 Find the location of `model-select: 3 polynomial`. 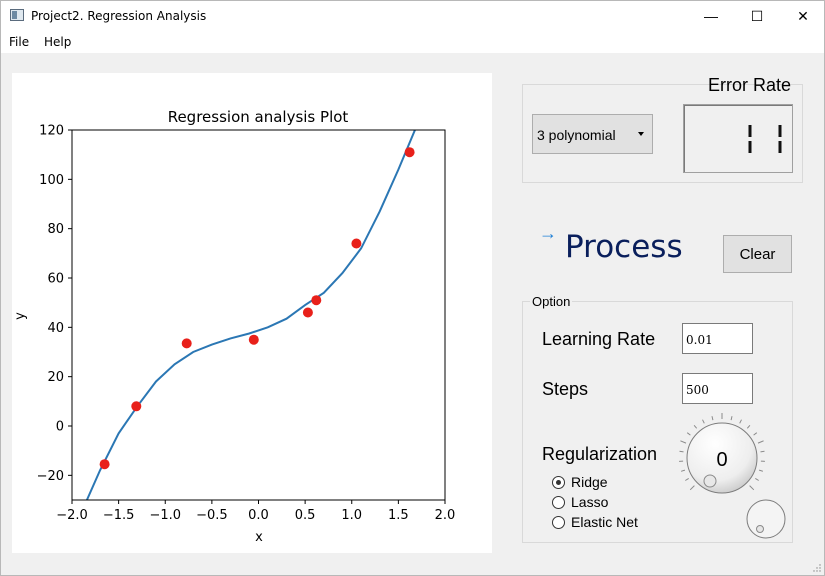

model-select: 3 polynomial is located at coordinates (592, 134).